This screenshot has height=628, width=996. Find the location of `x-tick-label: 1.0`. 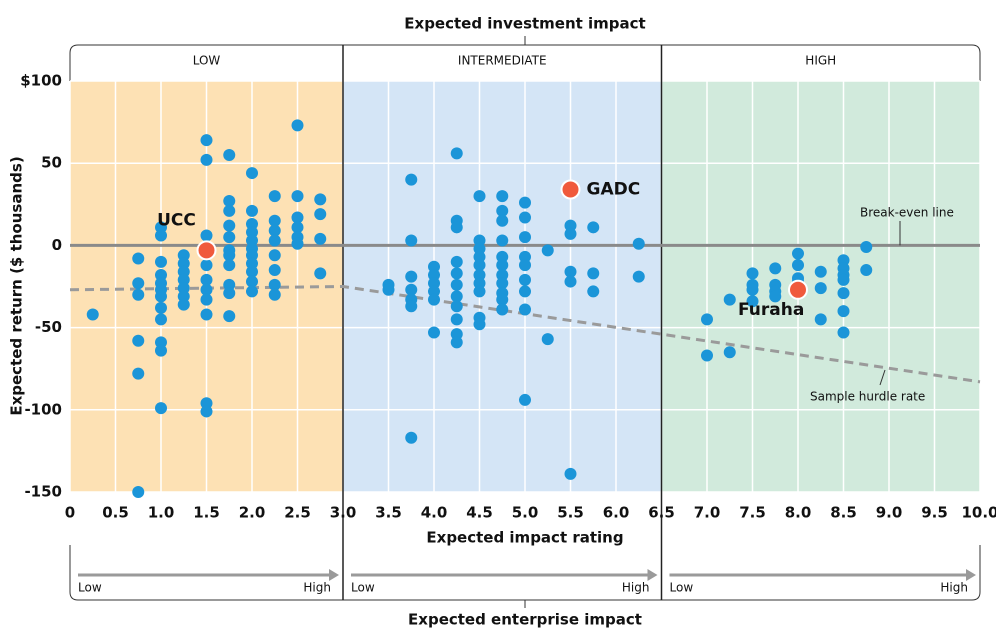

x-tick-label: 1.0 is located at coordinates (161, 513).